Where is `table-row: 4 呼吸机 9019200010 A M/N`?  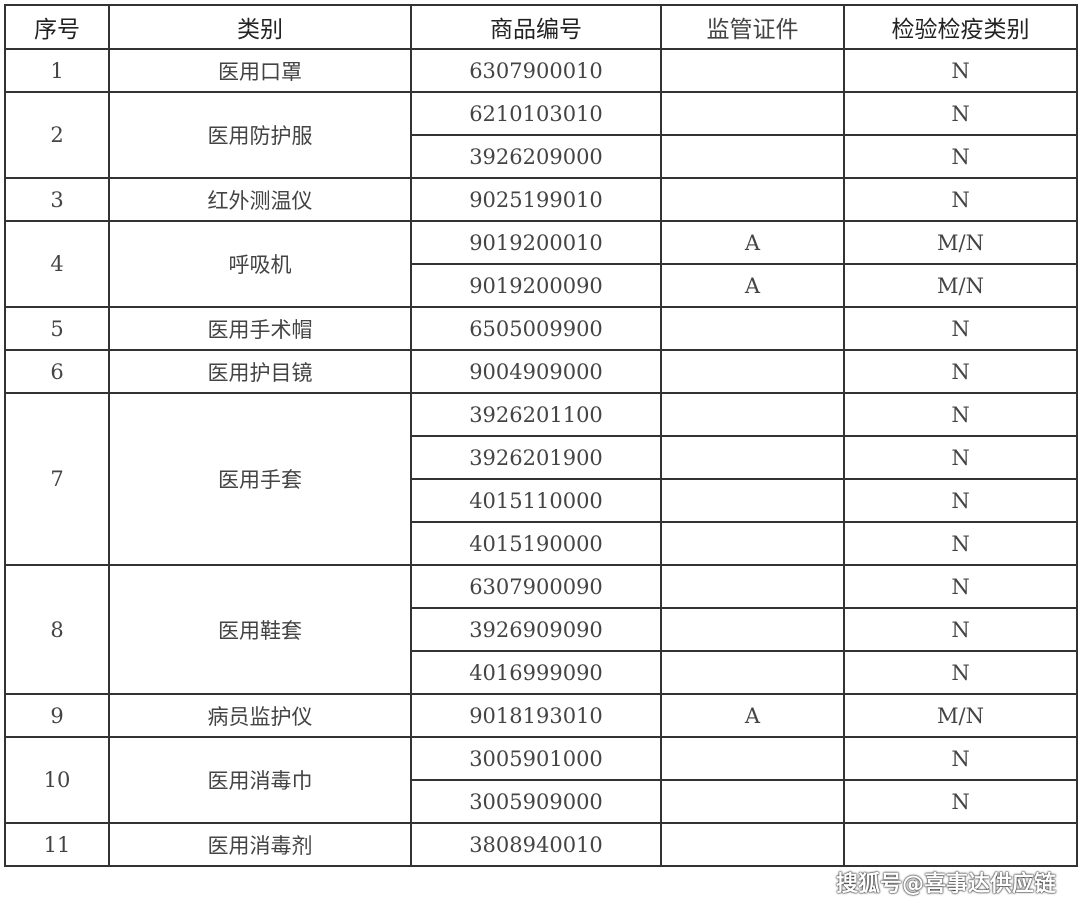
table-row: 4 呼吸机 9019200010 A M/N is located at coordinates (541, 264).